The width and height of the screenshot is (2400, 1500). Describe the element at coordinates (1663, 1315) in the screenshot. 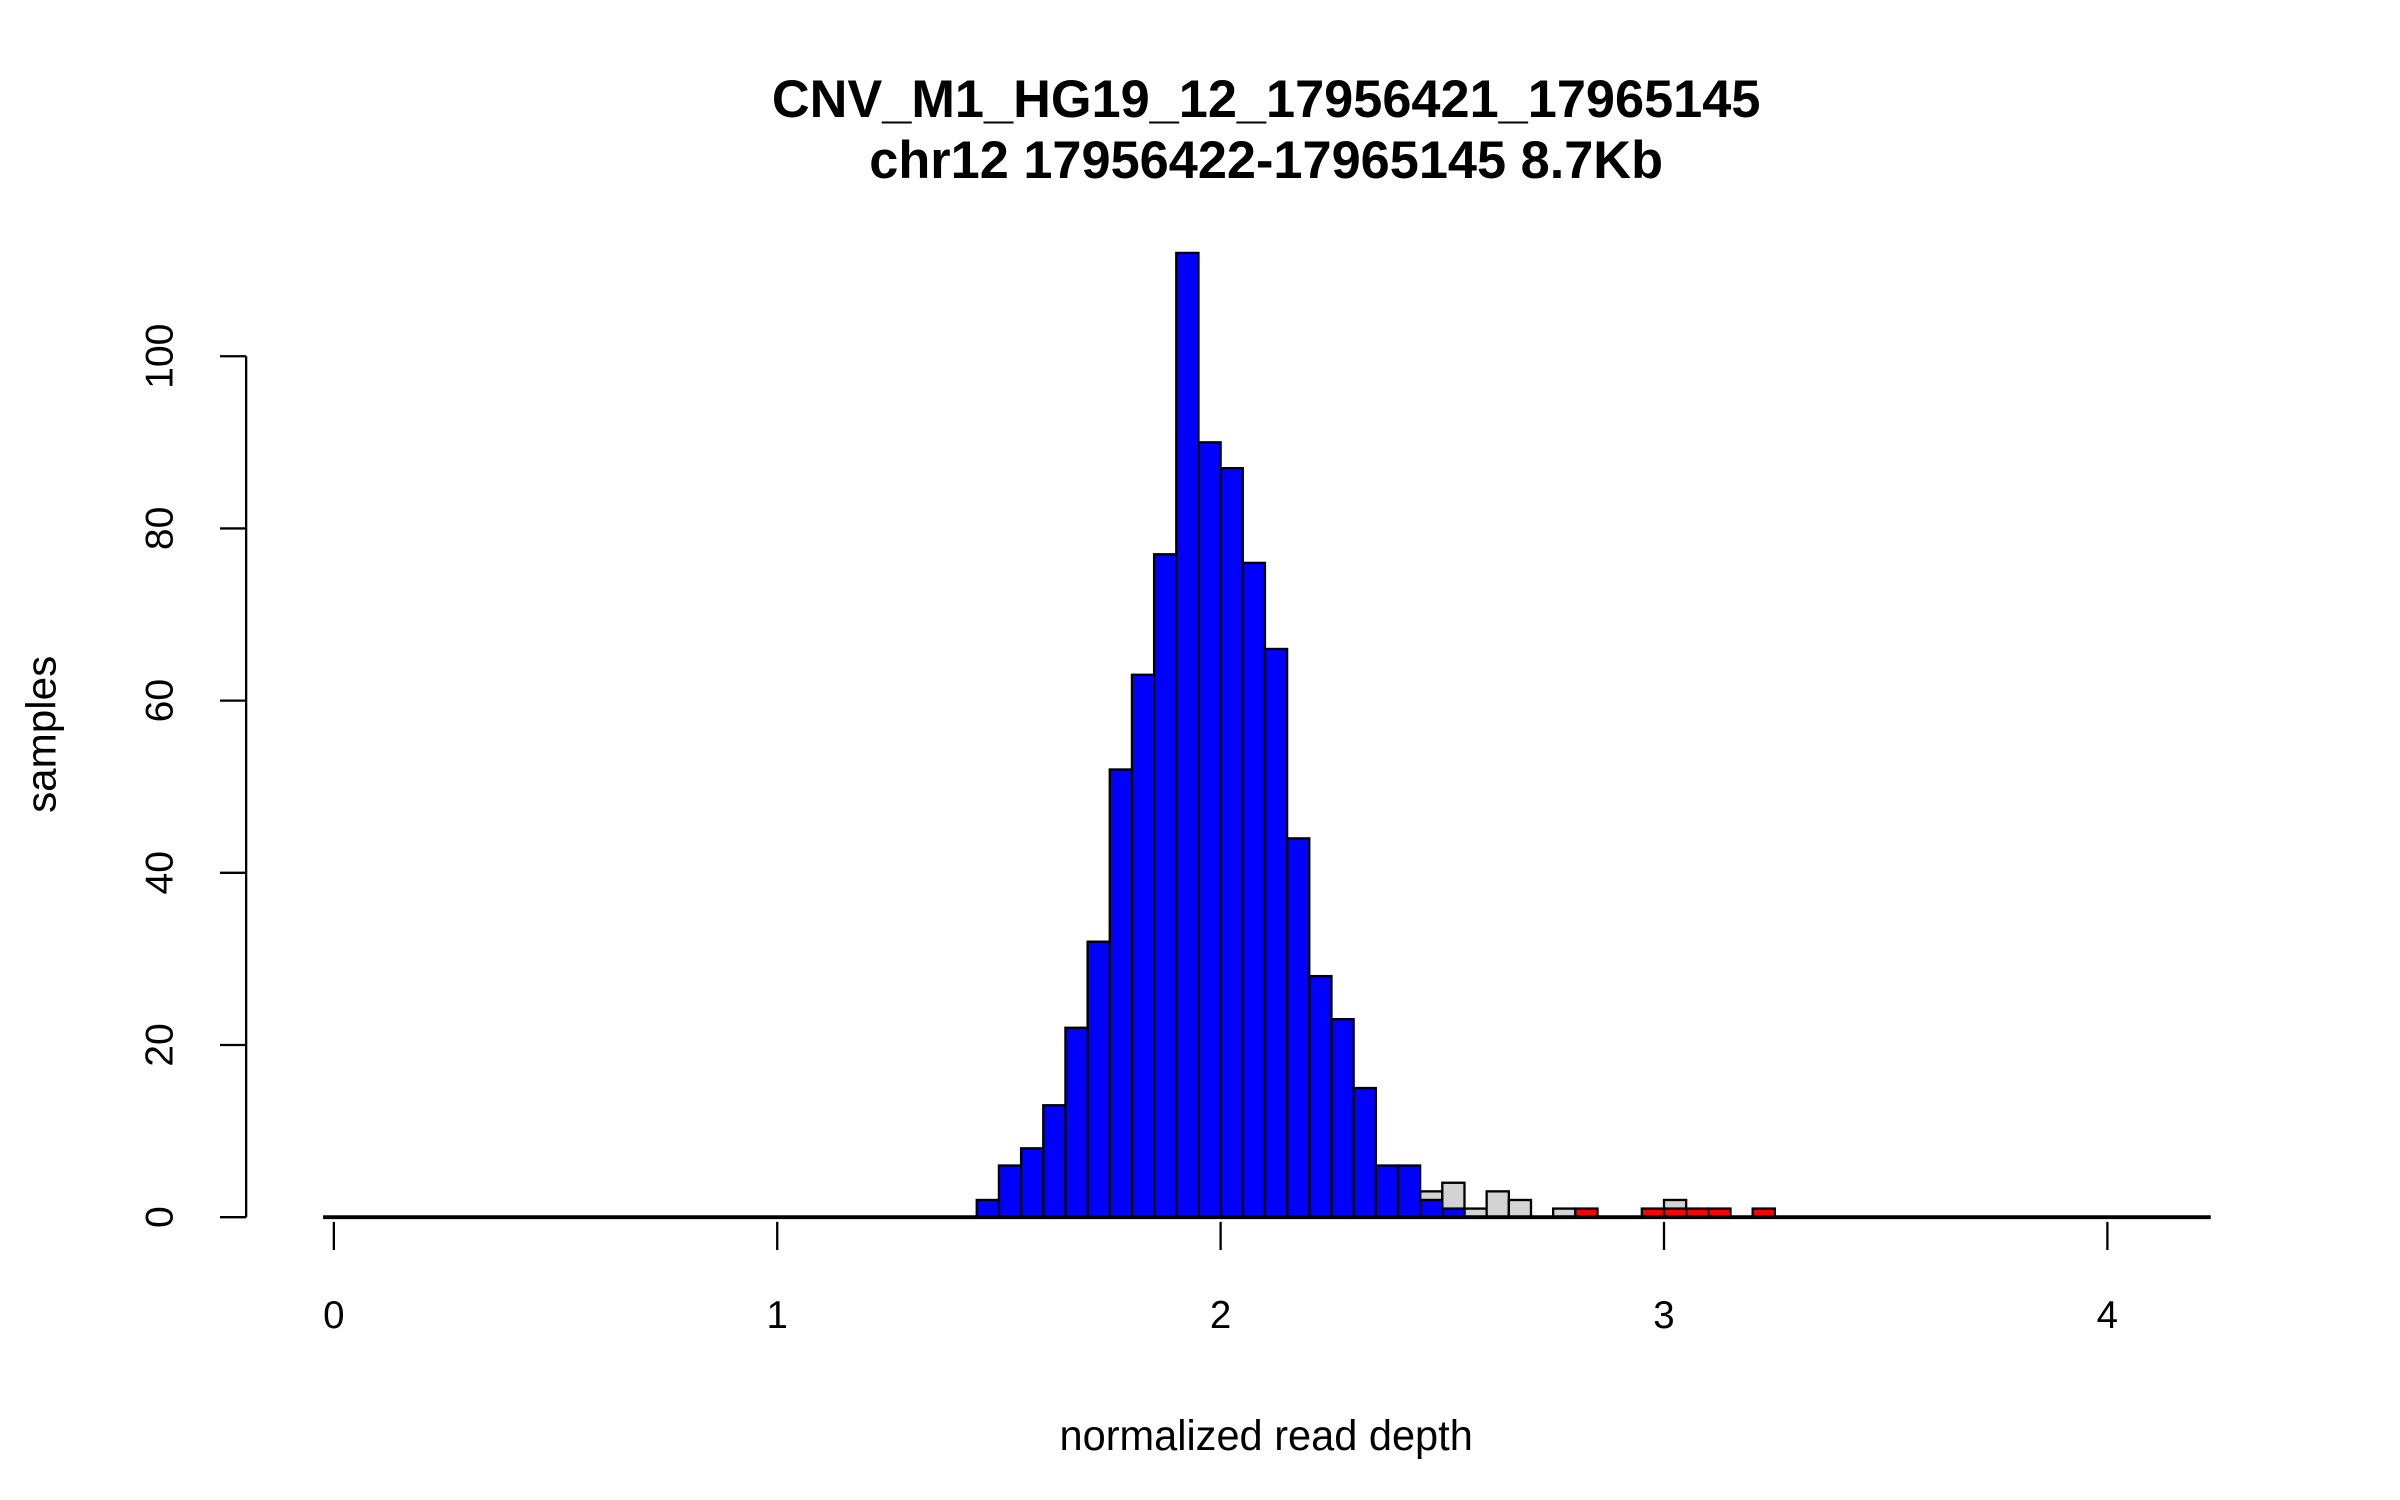

I see `x-tick-label: 3` at that location.